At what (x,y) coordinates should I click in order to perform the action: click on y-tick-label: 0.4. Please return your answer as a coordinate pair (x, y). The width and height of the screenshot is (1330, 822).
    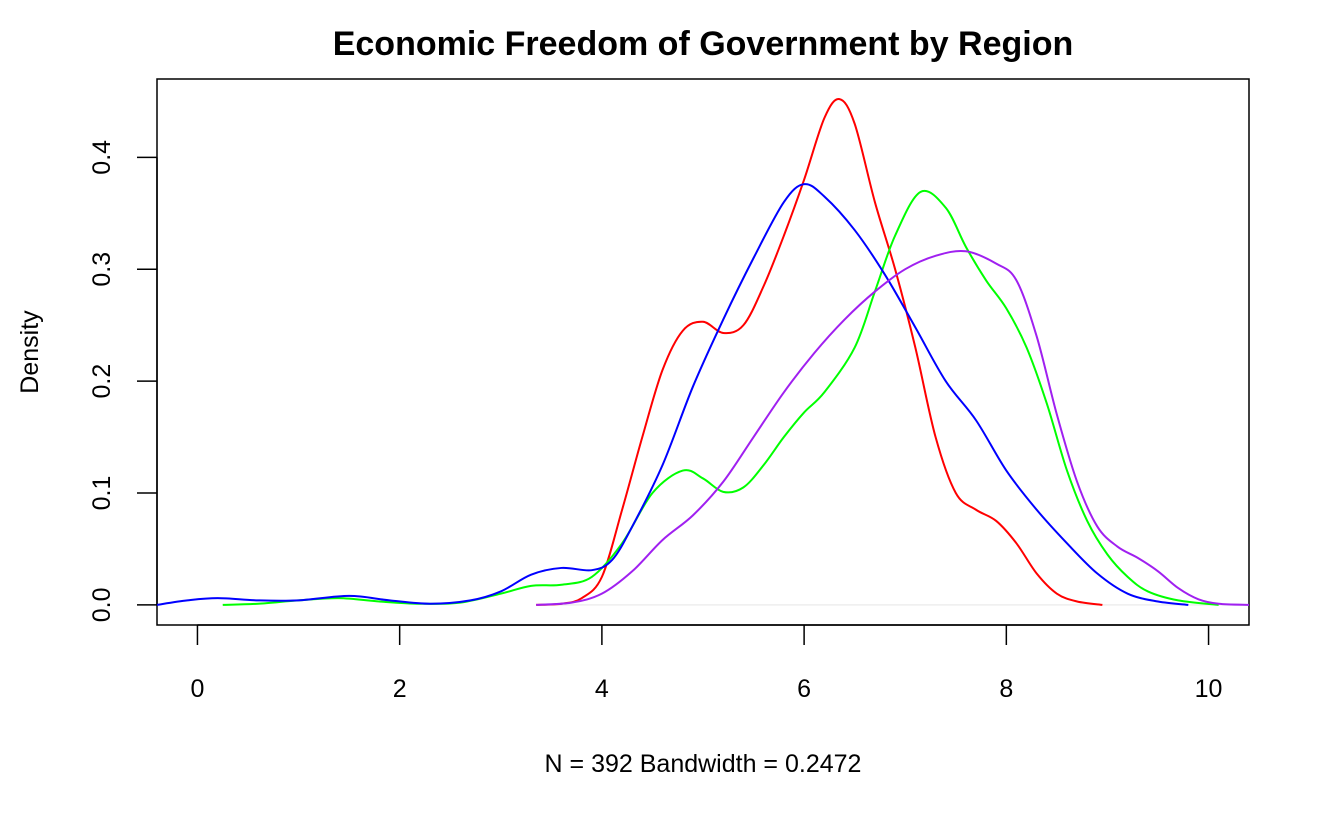
    Looking at the image, I should click on (102, 157).